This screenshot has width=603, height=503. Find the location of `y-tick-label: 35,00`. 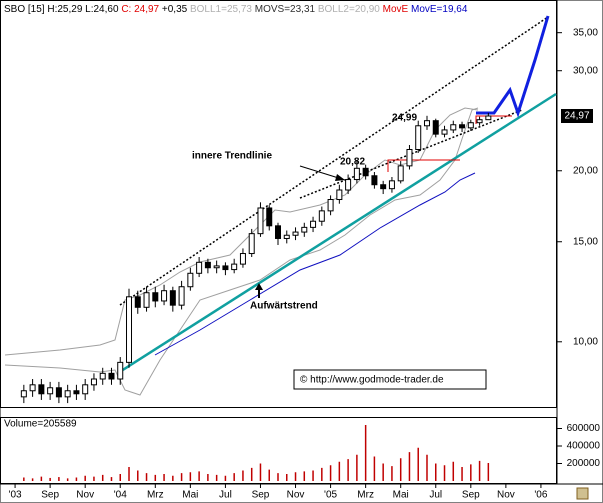

y-tick-label: 35,00 is located at coordinates (585, 32).